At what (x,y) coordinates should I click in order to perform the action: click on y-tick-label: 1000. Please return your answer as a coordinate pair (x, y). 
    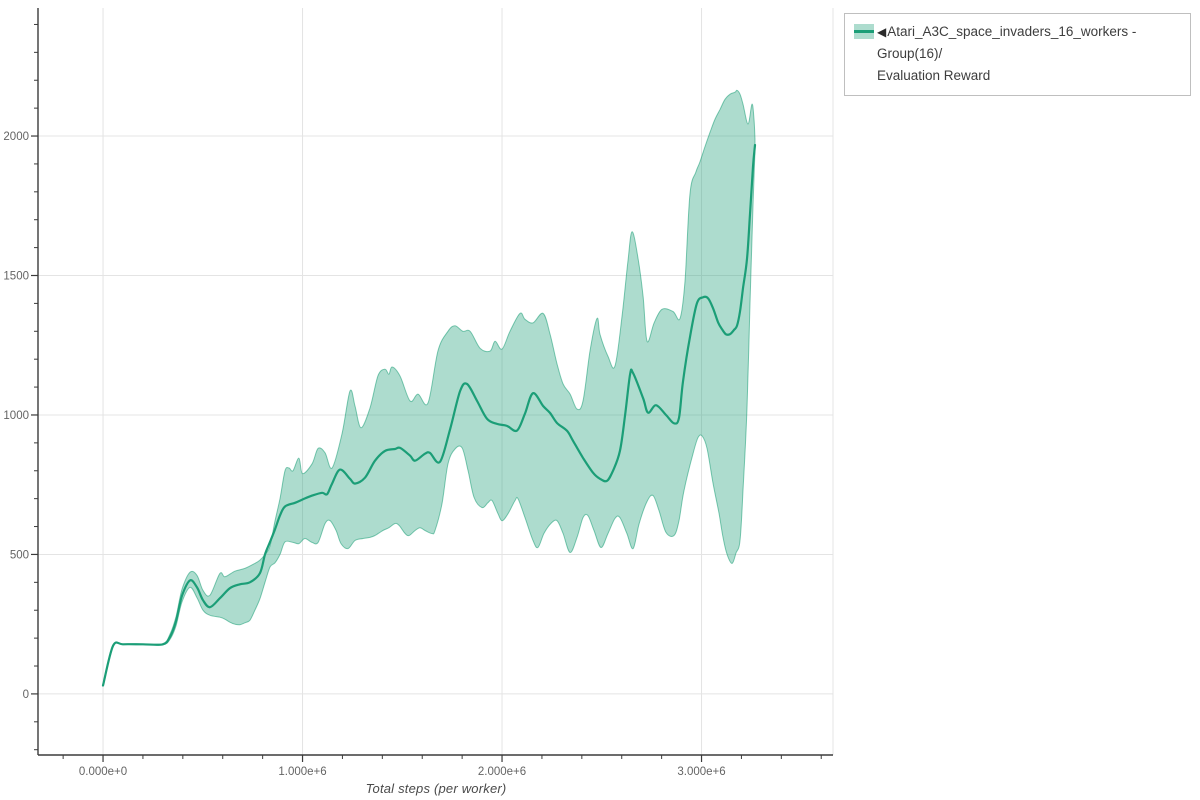
    Looking at the image, I should click on (16, 416).